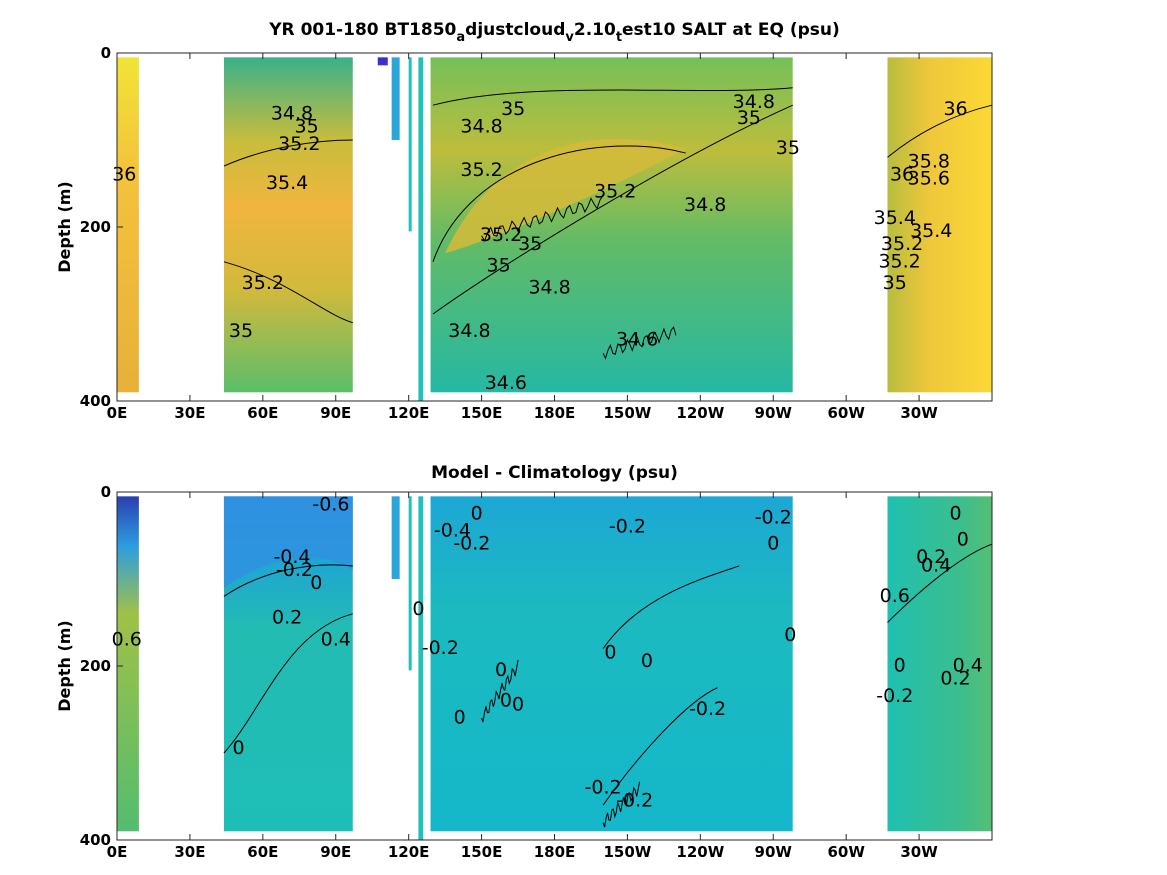 The width and height of the screenshot is (1167, 875). What do you see at coordinates (929, 161) in the screenshot?
I see `contour-label: 35.8` at bounding box center [929, 161].